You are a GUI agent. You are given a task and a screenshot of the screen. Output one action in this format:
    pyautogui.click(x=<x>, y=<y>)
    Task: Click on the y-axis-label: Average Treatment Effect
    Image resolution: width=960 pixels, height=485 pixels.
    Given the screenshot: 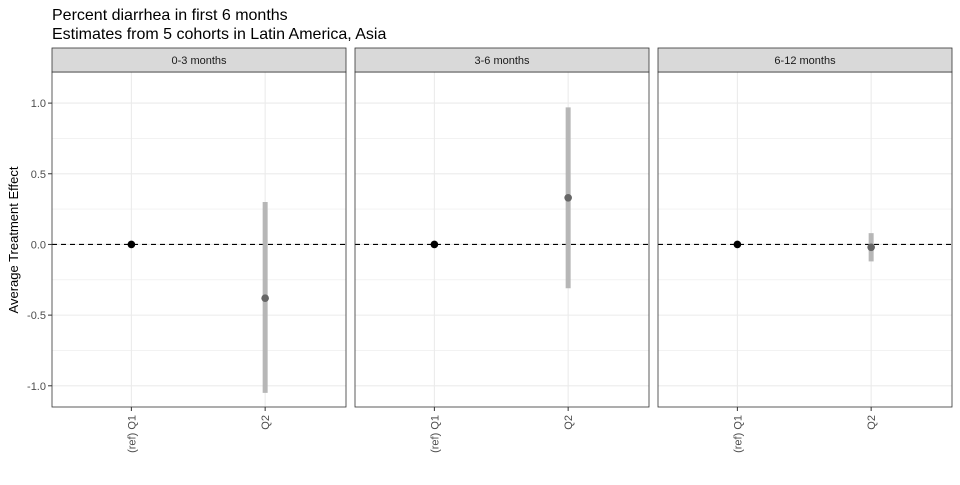 What is the action you would take?
    pyautogui.click(x=13, y=239)
    